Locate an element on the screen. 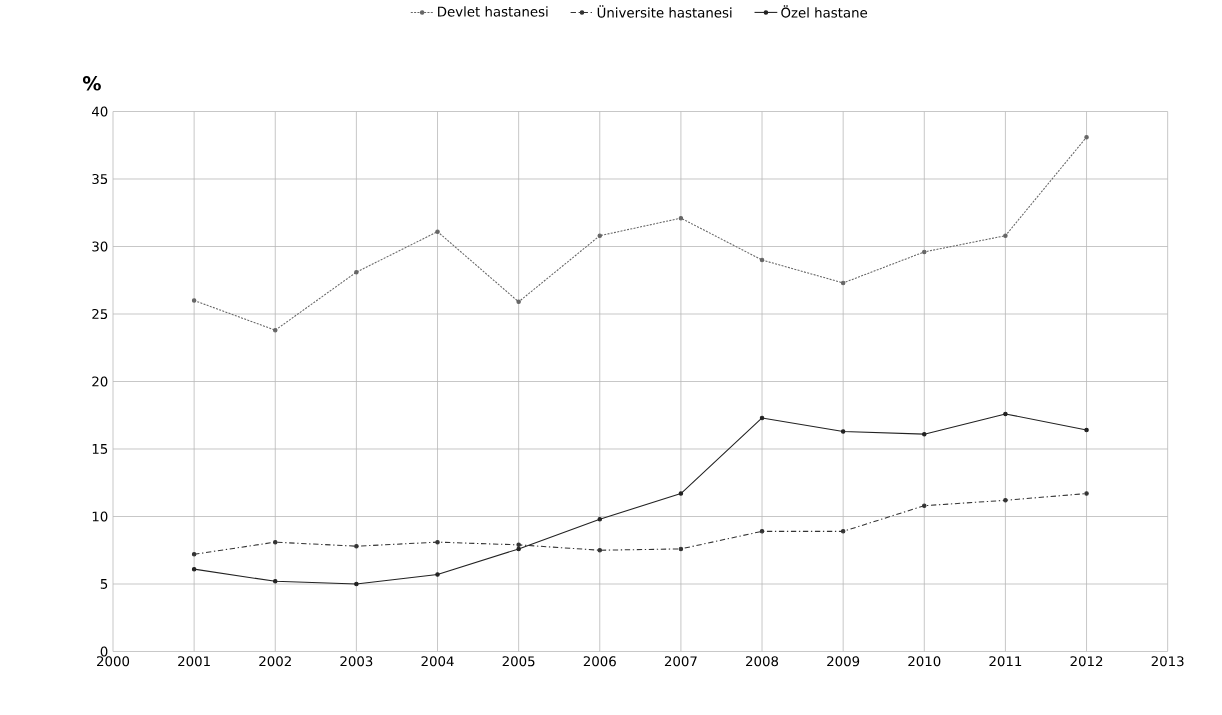 The height and width of the screenshot is (715, 1222). x-tick-label: 2004 is located at coordinates (437, 661).